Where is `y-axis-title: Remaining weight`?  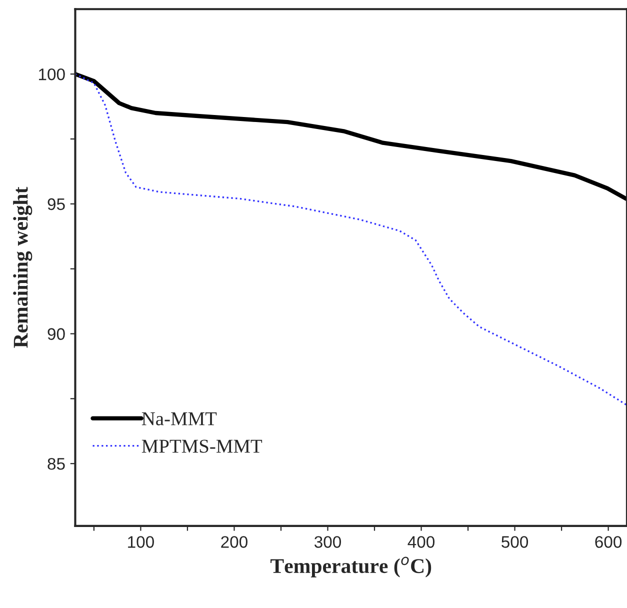 y-axis-title: Remaining weight is located at coordinates (22, 267).